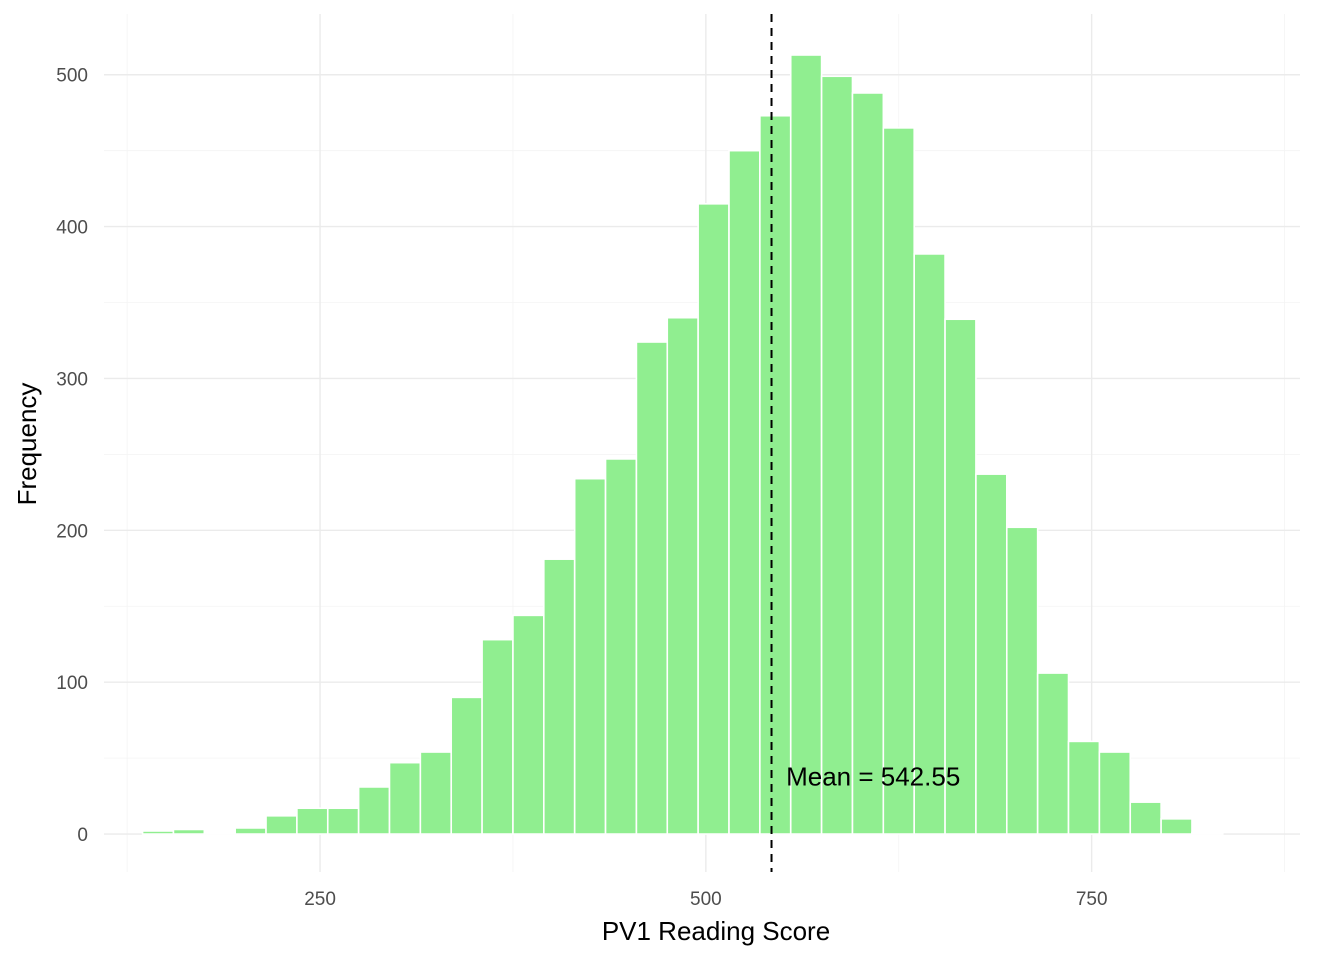  What do you see at coordinates (72, 683) in the screenshot?
I see `y-tick-label: 100` at bounding box center [72, 683].